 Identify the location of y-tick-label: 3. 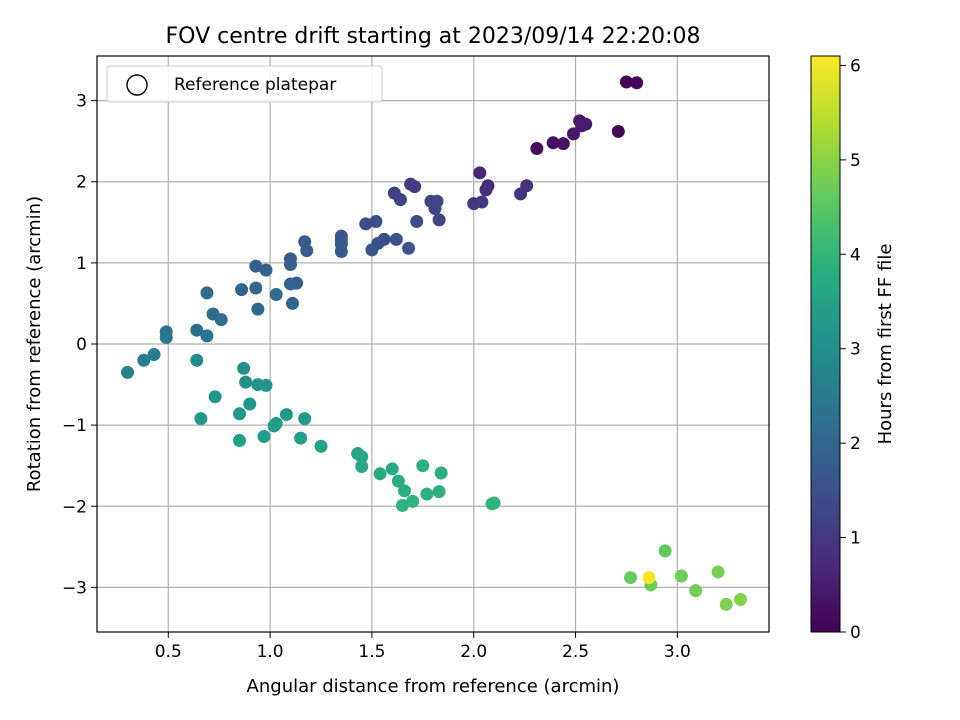
(81, 102).